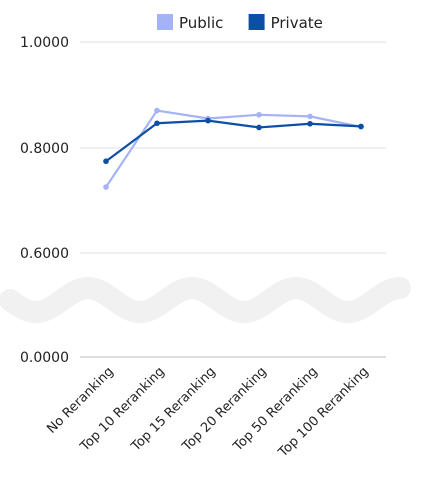  I want to click on y-tick-label: 0.0000, so click(44, 358).